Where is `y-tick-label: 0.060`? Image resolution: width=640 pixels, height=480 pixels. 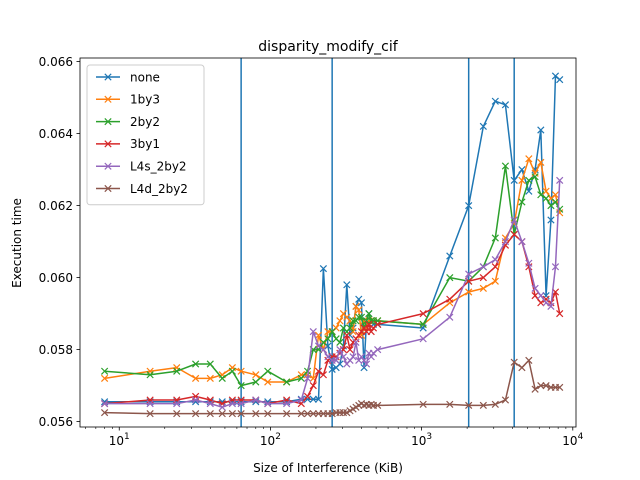 y-tick-label: 0.060 is located at coordinates (56, 278).